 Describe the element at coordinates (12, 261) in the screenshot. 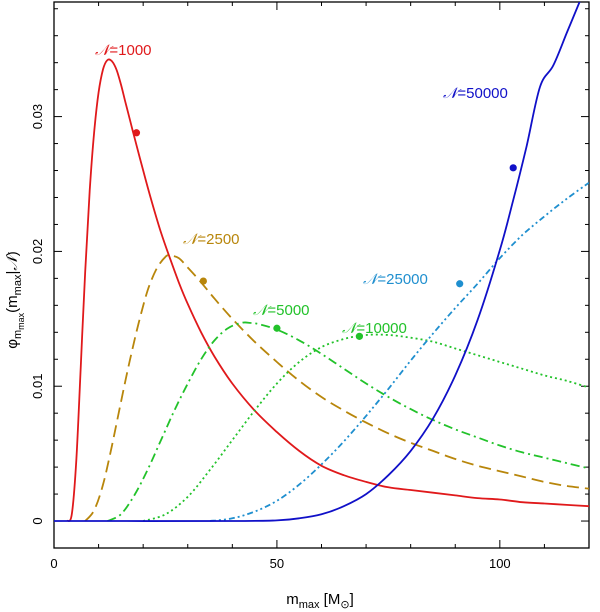

I see `y-label-N: 𝒩` at that location.